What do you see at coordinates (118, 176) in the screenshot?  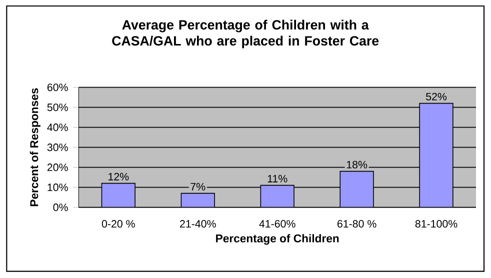 I see `data-label: 12%` at bounding box center [118, 176].